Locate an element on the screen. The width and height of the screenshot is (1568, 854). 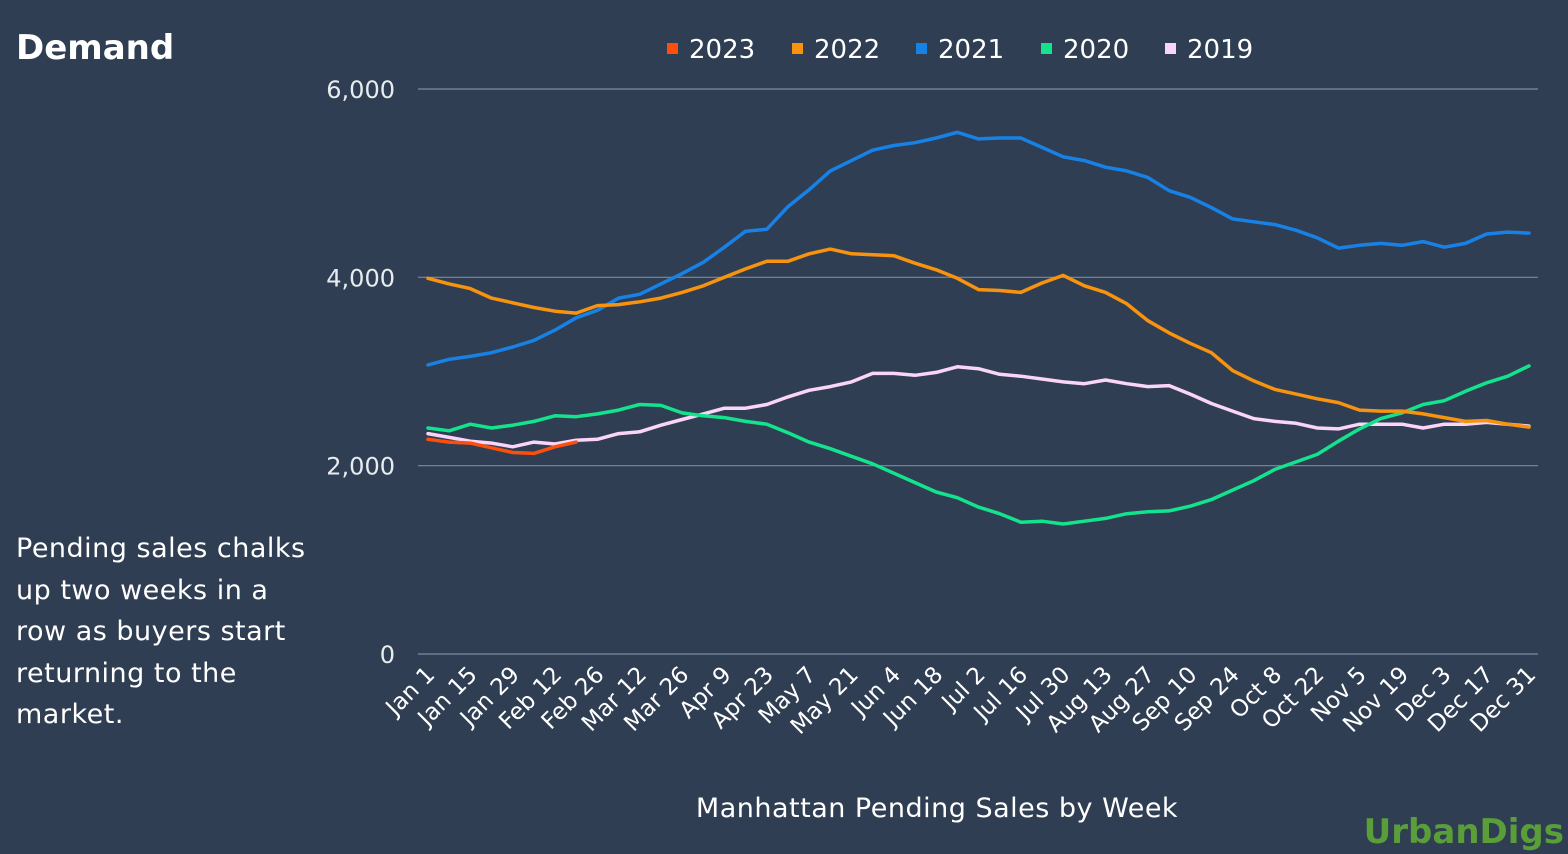
y-axis-ticks: 0 2,000 4,000 6,000 is located at coordinates (360, 372).